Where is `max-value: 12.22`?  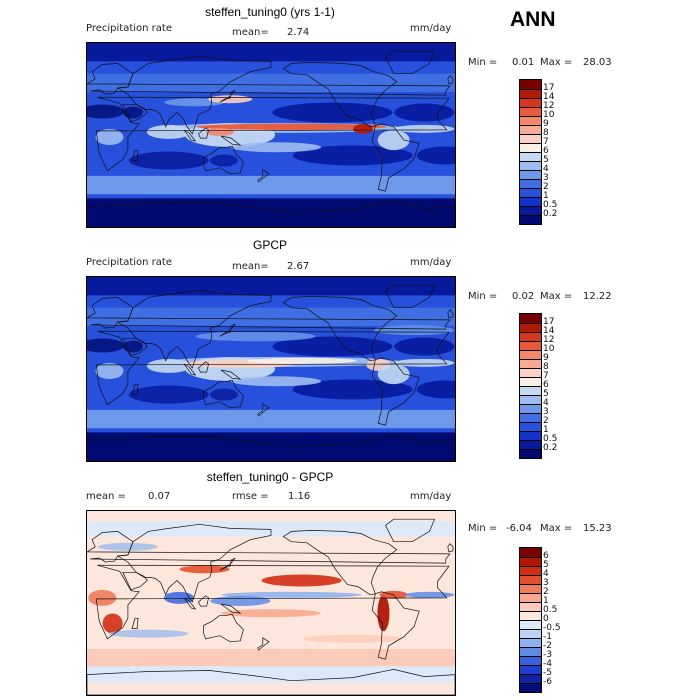
max-value: 12.22 is located at coordinates (597, 296).